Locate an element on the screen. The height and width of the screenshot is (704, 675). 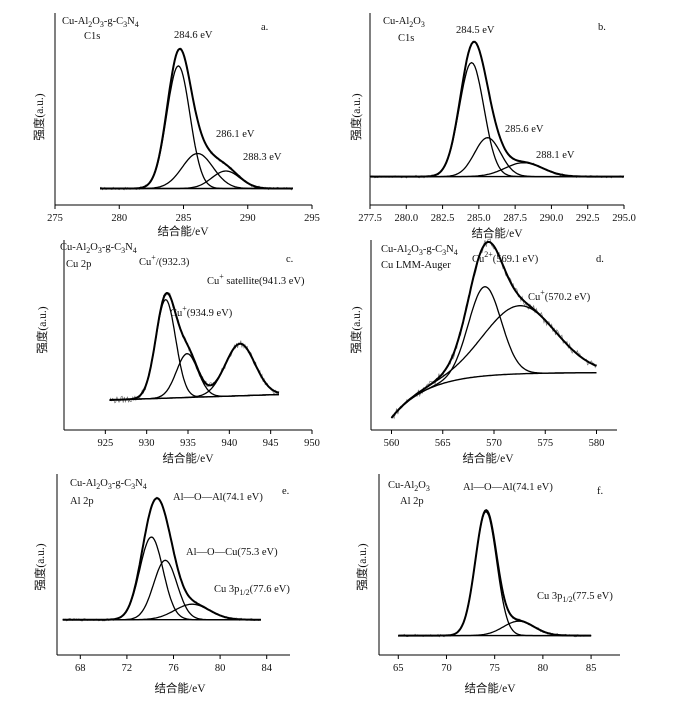
panel-a-xtick-label: 275 is located at coordinates (55, 218).